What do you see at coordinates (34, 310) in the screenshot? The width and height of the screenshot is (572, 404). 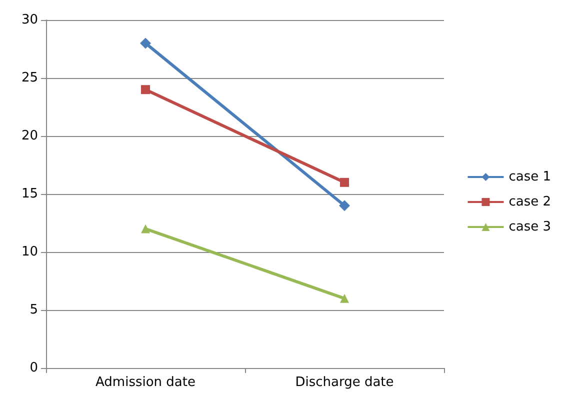 I see `y-tick-label: 5` at bounding box center [34, 310].